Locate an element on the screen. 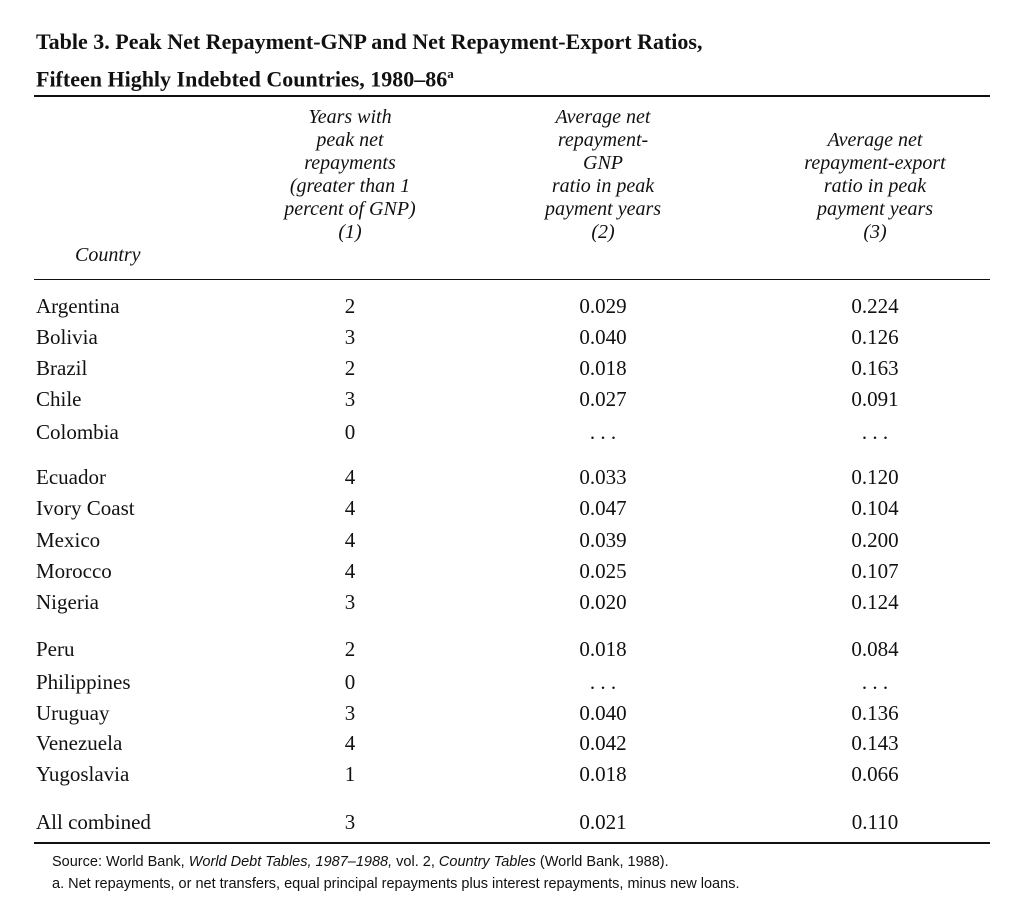  cell-country: Ecuador is located at coordinates (71, 477).